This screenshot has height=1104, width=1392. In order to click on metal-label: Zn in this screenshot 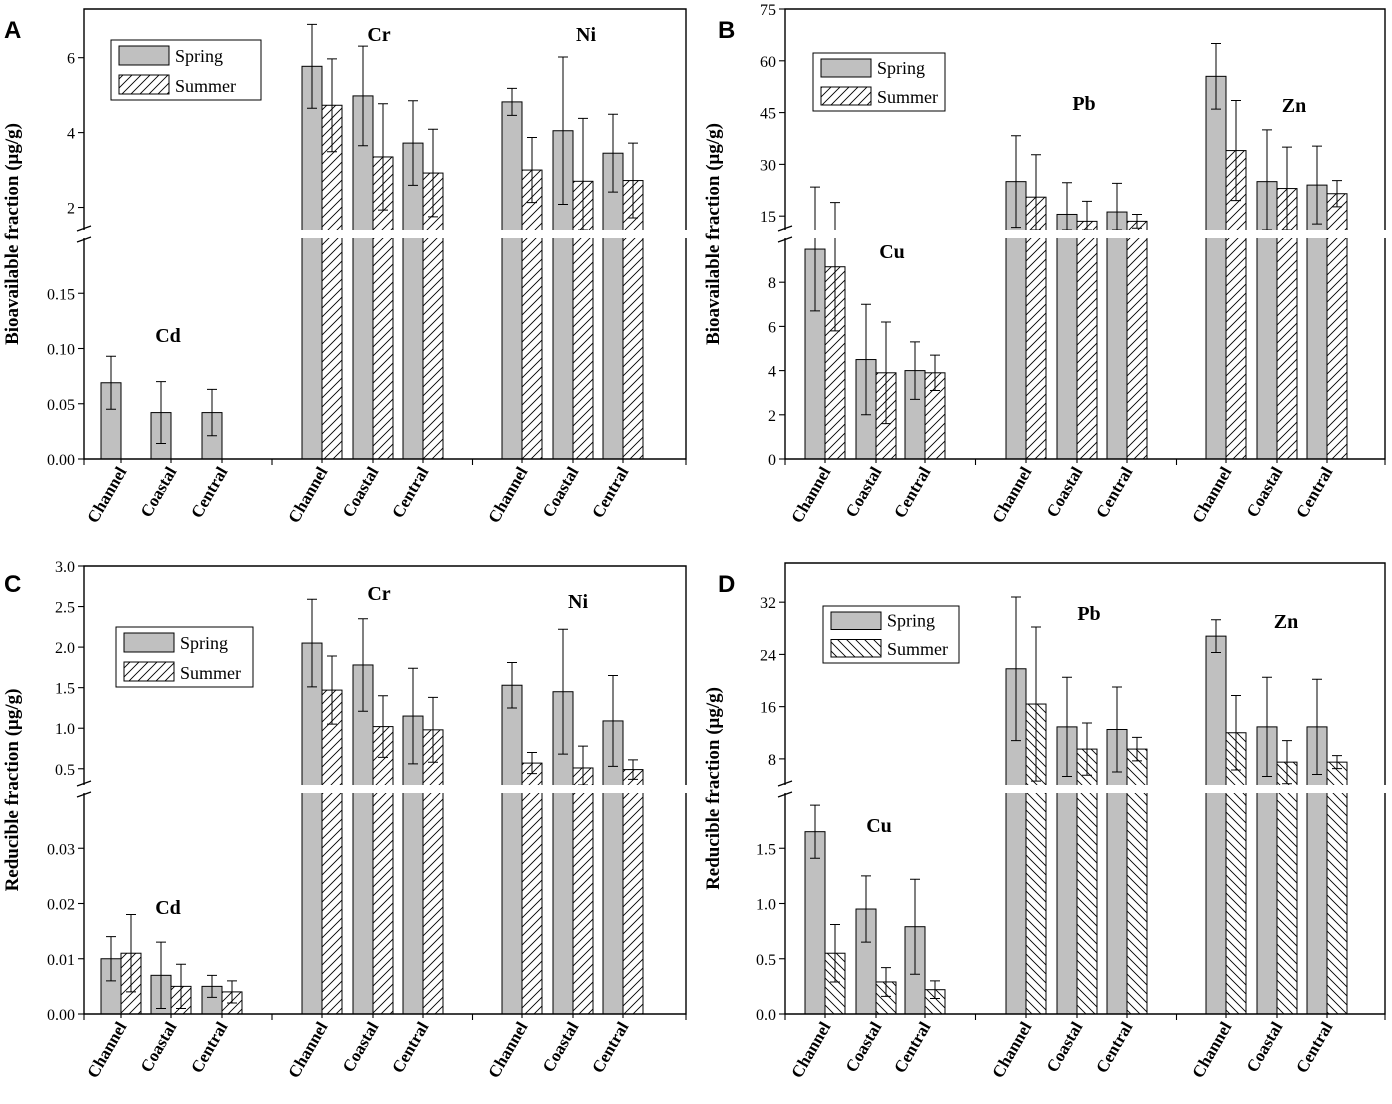, I will do `click(1286, 622)`.